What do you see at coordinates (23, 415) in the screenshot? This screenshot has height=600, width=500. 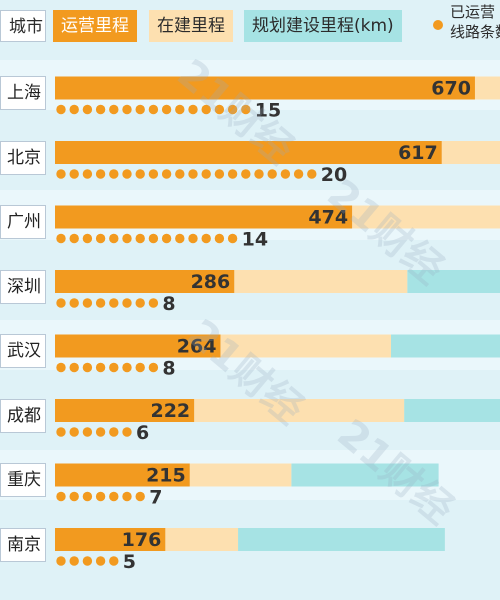 I see `city-label: 成都` at bounding box center [23, 415].